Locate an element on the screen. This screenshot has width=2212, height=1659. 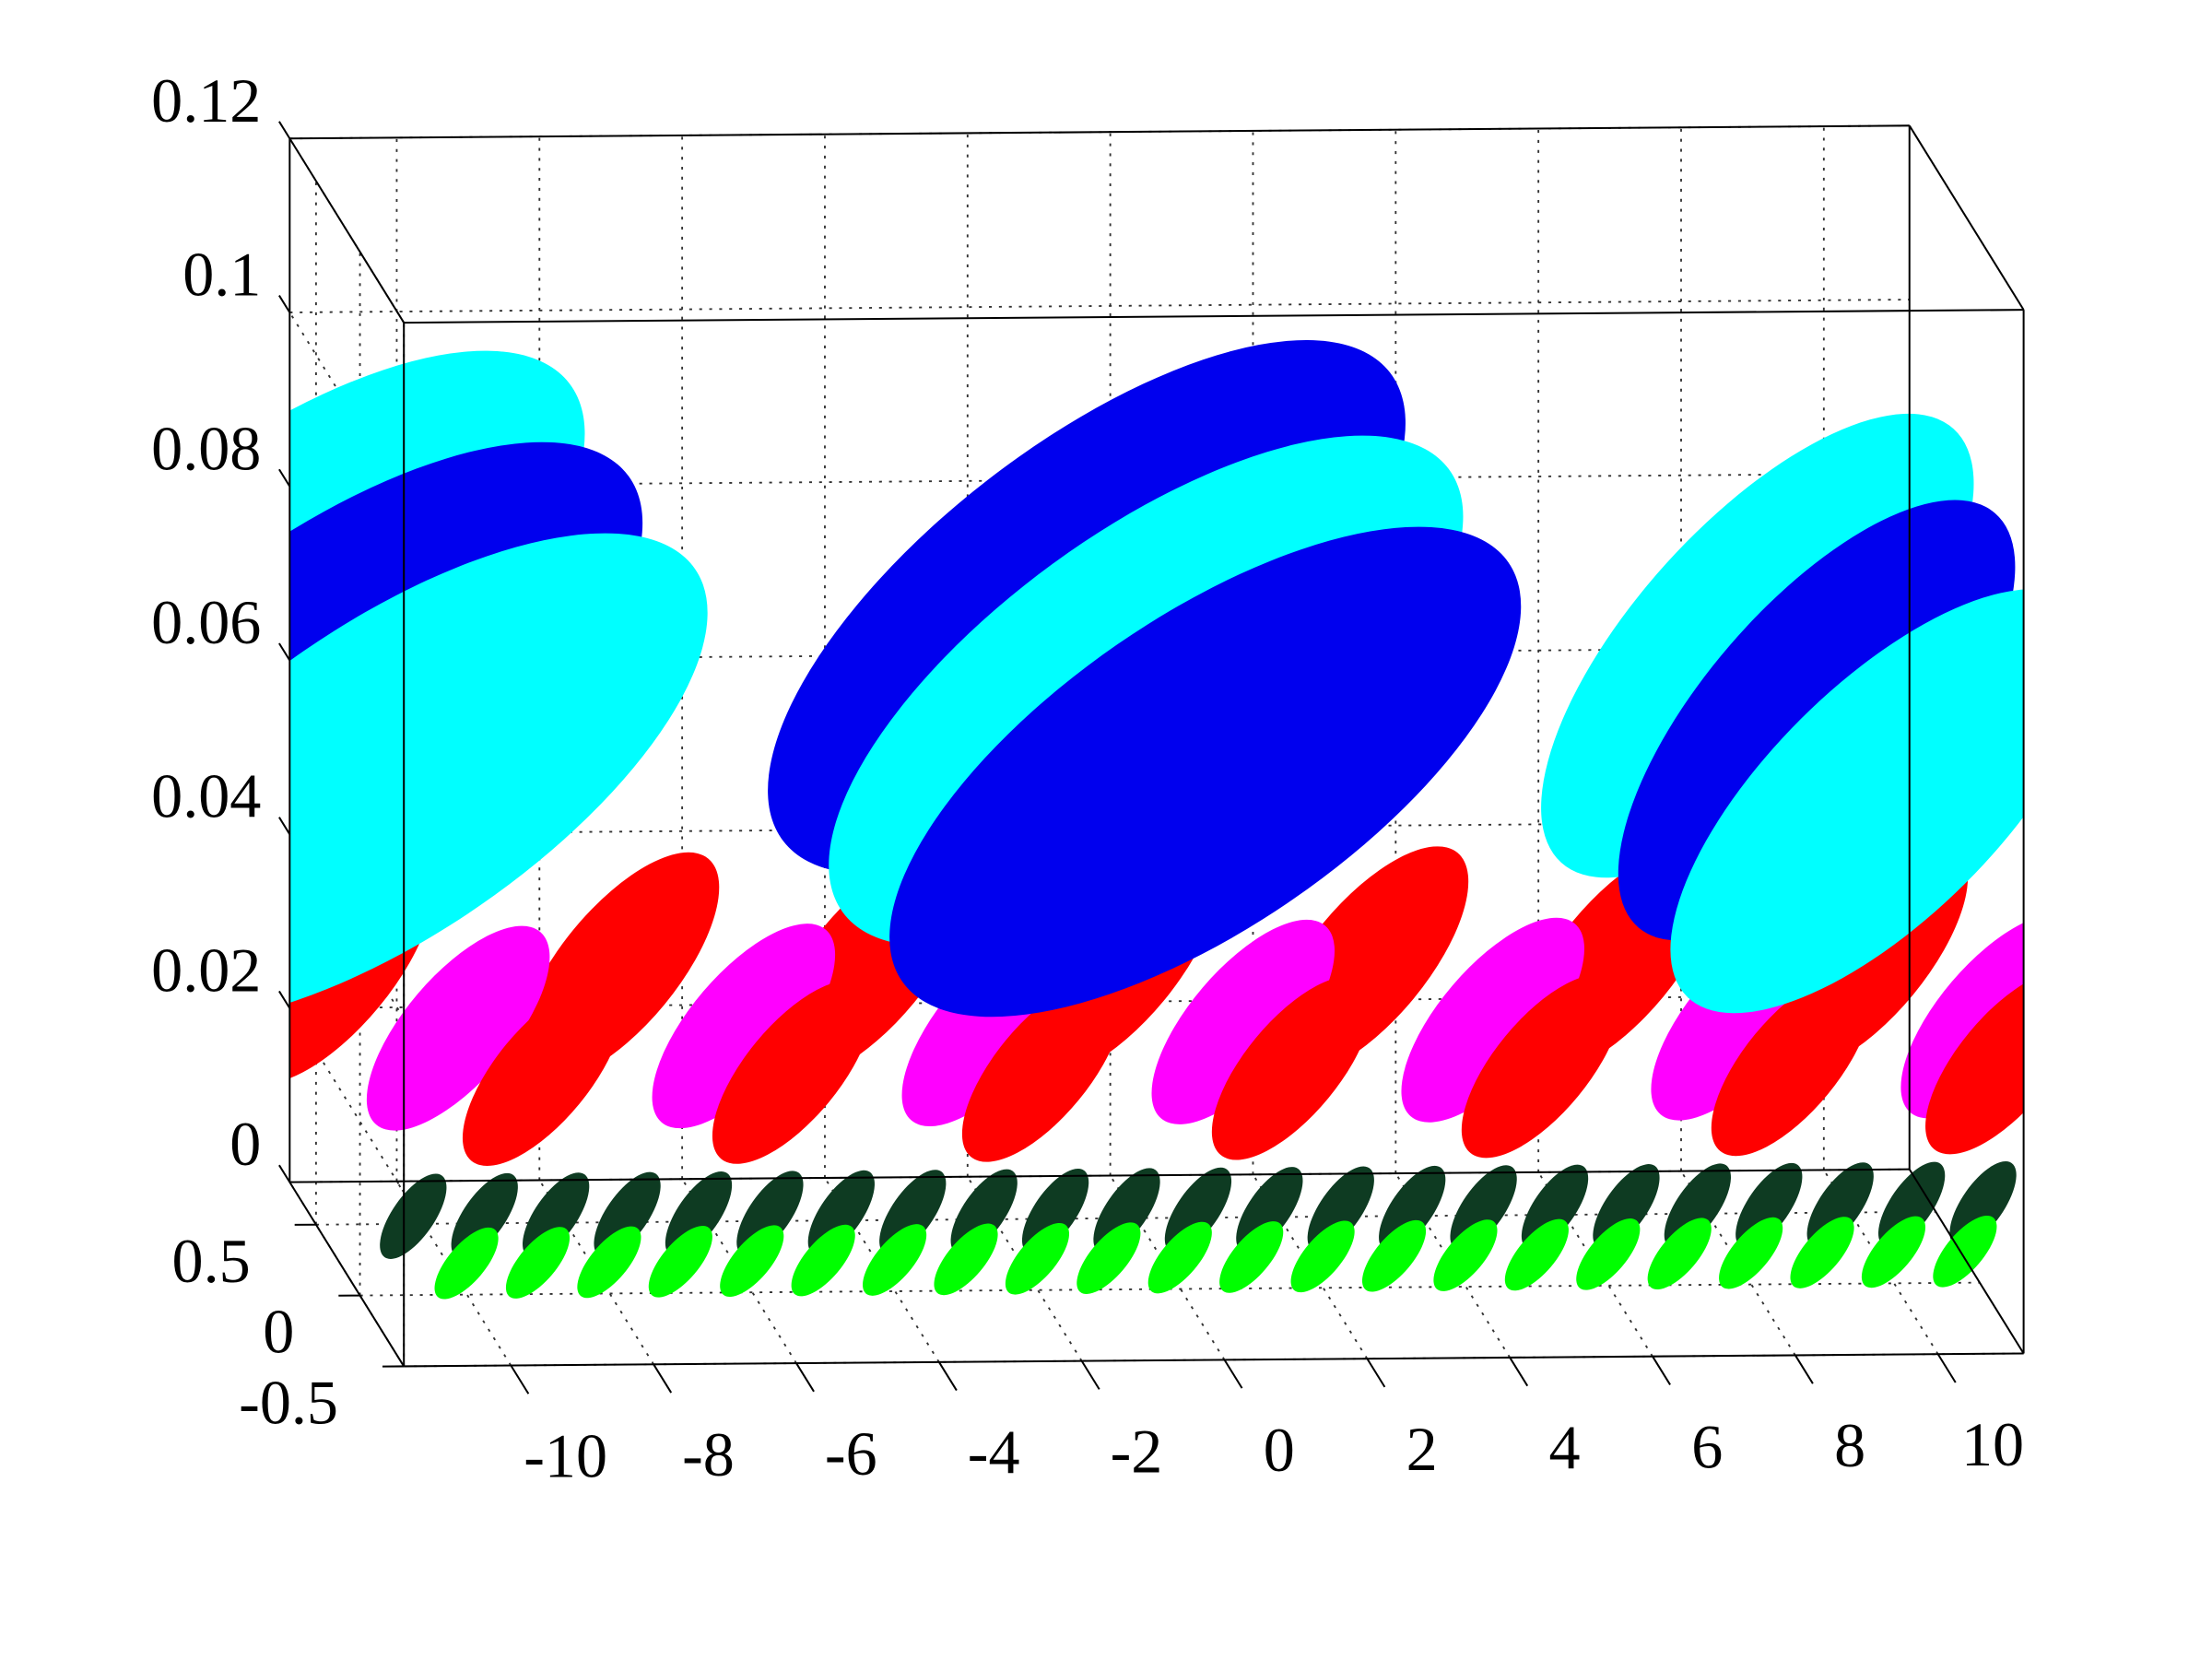
x-tick-label: 10 is located at coordinates (1992, 1444).